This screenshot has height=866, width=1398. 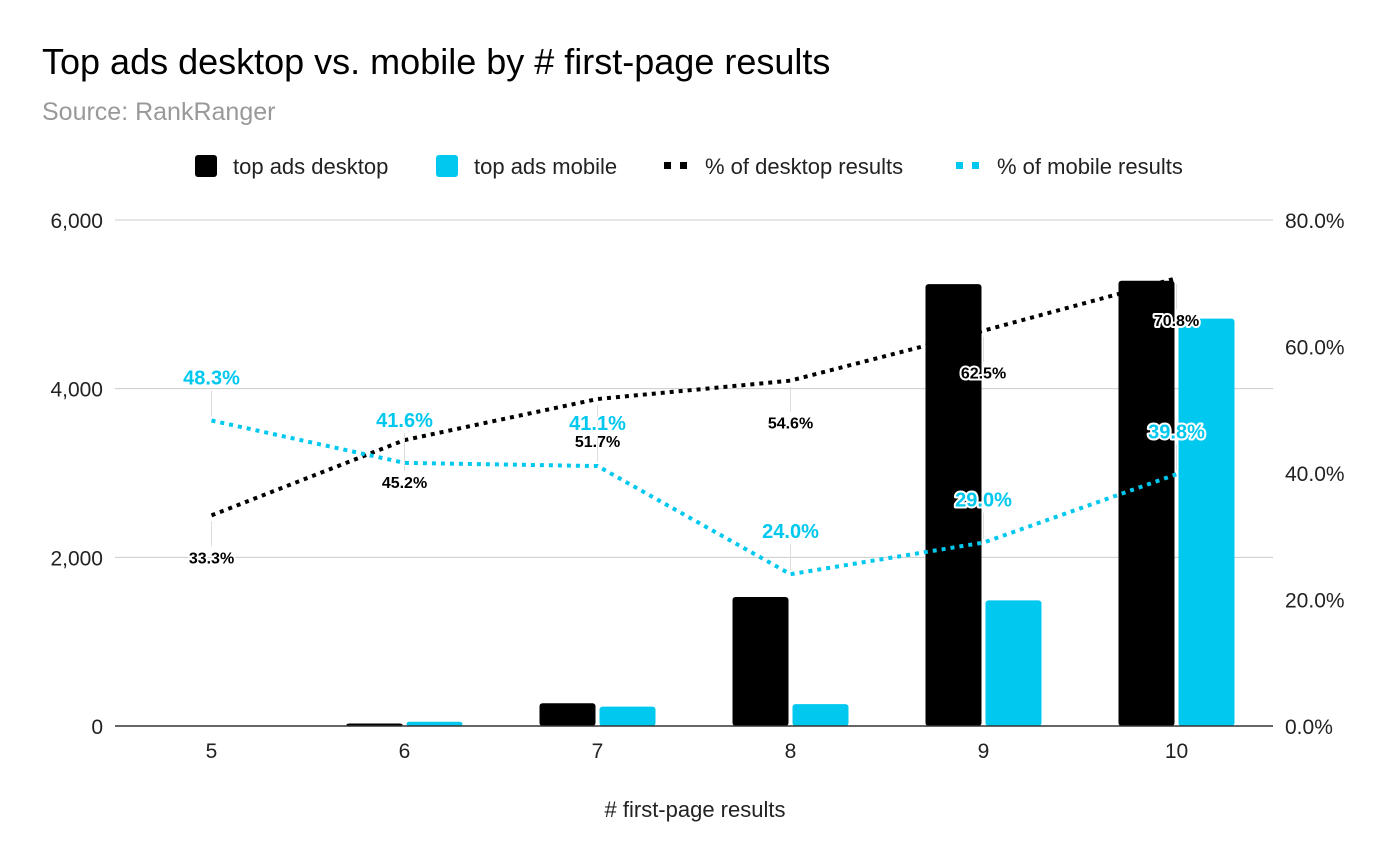 I want to click on y-axis-right: 0.0% 20.0% 40.0% 60.0% 80.0%, so click(x=1315, y=474).